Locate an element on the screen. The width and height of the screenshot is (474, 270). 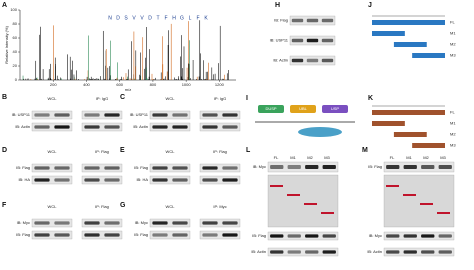
panel-label: H is located at coordinates (277, 5).